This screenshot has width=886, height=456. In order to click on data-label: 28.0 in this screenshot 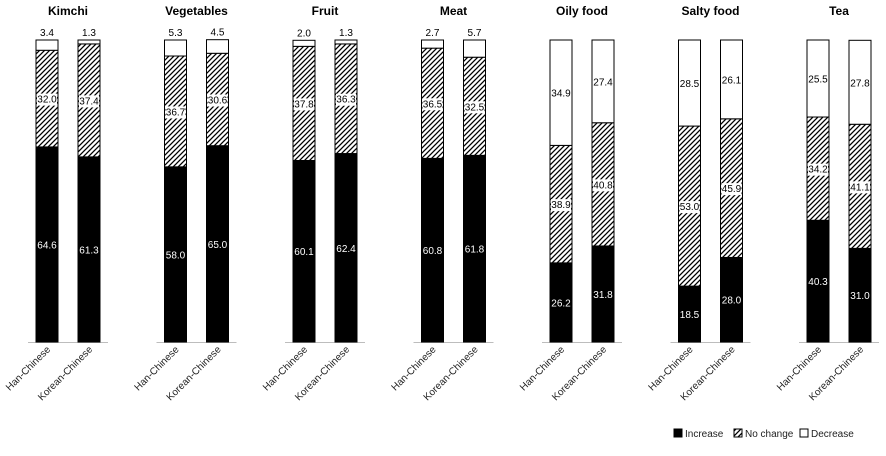, I will do `click(732, 301)`.